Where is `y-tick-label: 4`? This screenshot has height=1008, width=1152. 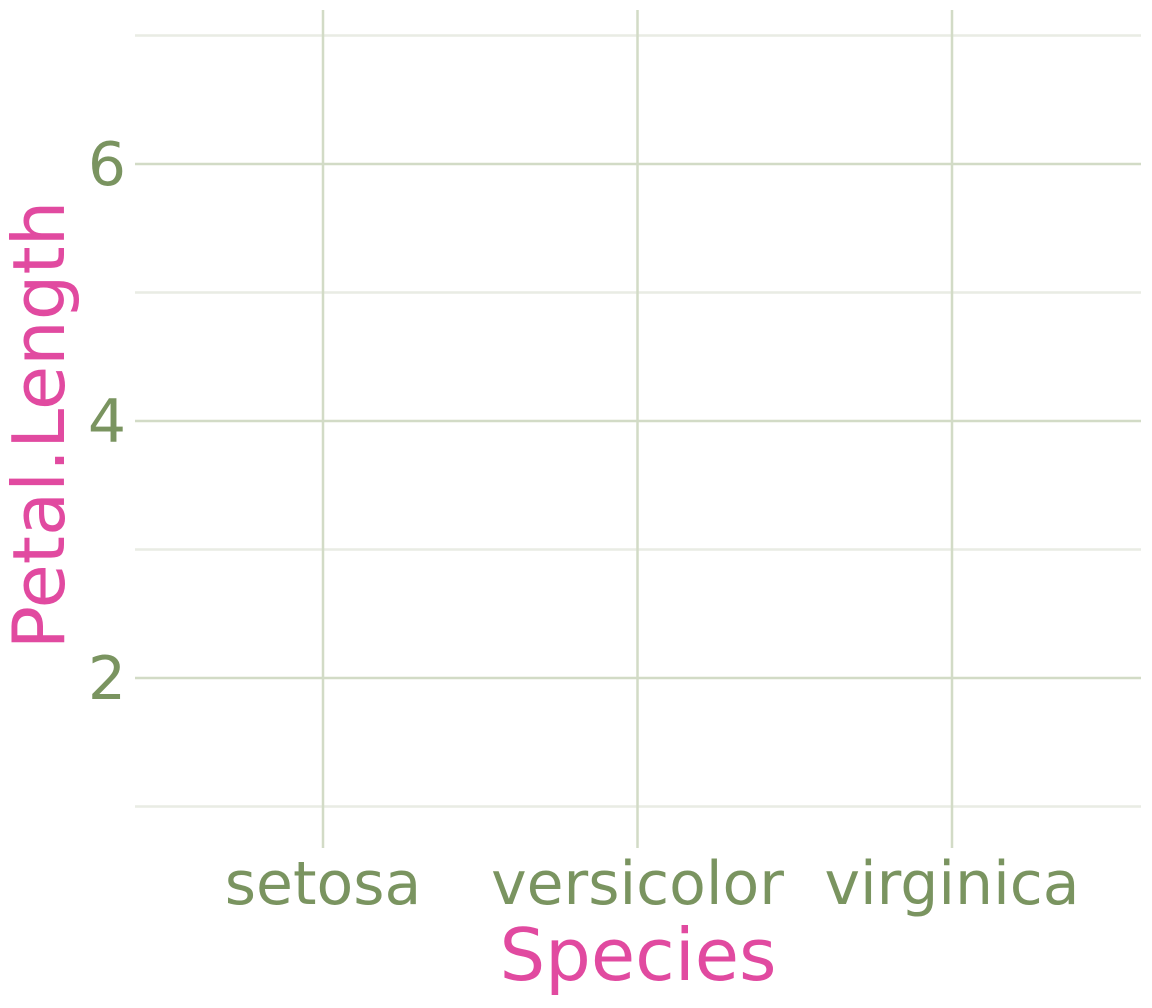 y-tick-label: 4 is located at coordinates (107, 422).